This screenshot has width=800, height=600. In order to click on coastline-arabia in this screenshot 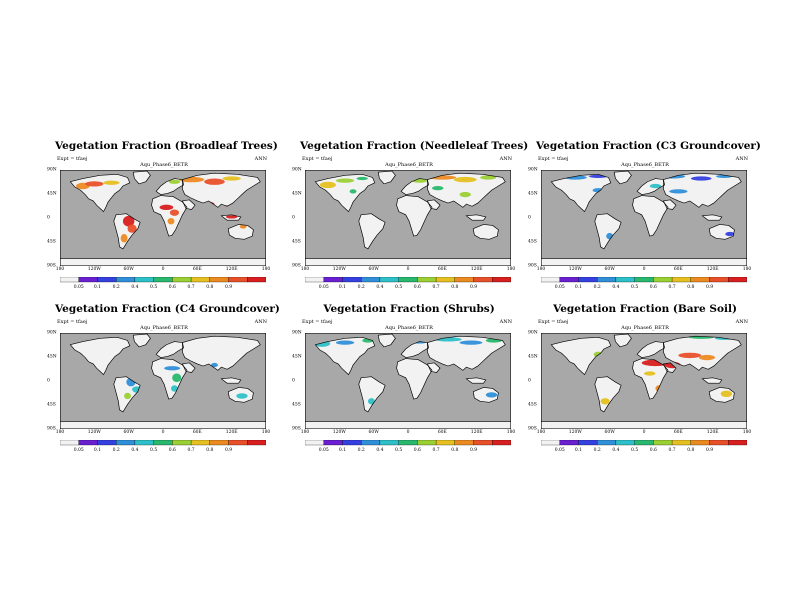, I will do `click(669, 204)`.